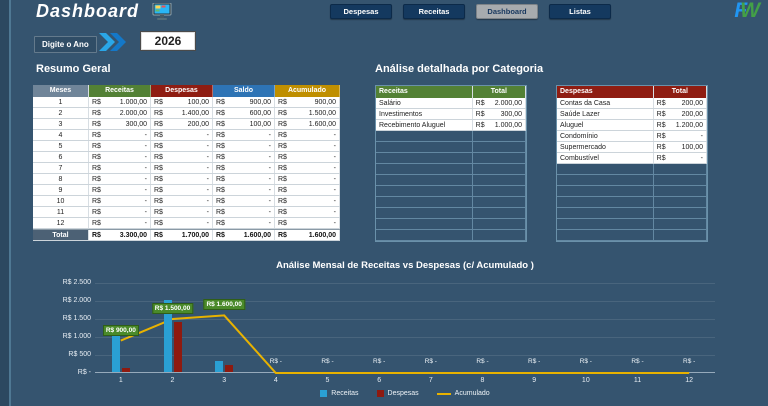  What do you see at coordinates (4, 203) in the screenshot?
I see `left-edge-band` at bounding box center [4, 203].